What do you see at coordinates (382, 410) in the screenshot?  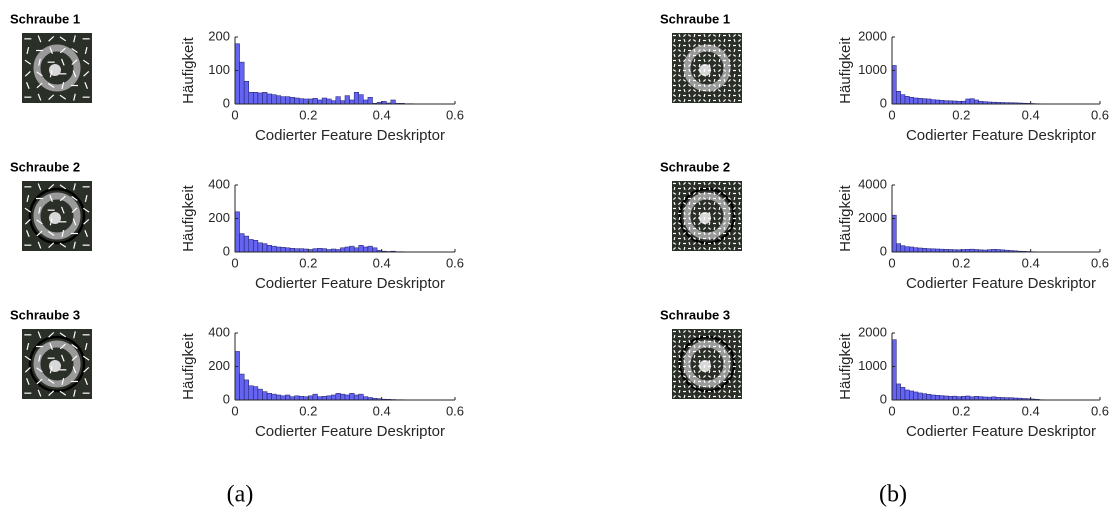 I see `x-tick-label: 0.4` at bounding box center [382, 410].